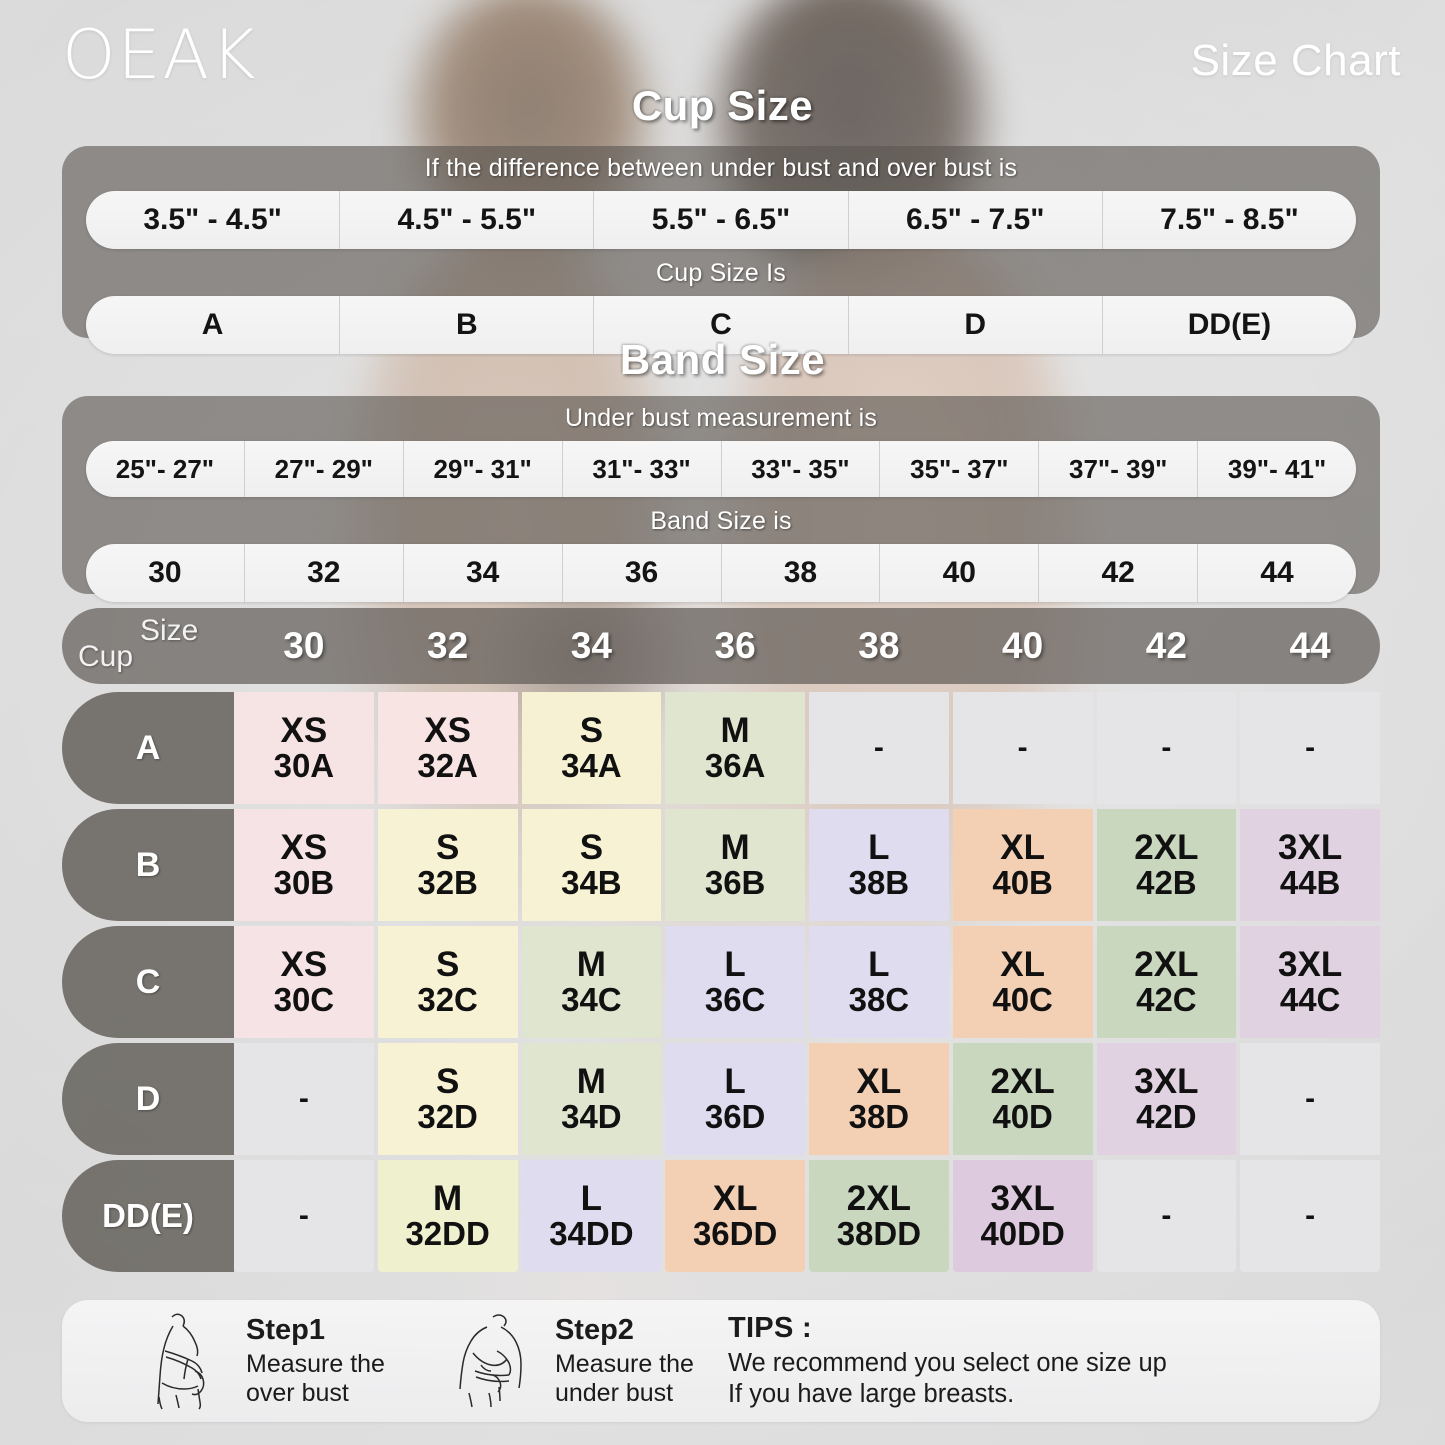 This screenshot has width=1445, height=1445. Describe the element at coordinates (304, 766) in the screenshot. I see `matrix-cell-code: 30A` at that location.